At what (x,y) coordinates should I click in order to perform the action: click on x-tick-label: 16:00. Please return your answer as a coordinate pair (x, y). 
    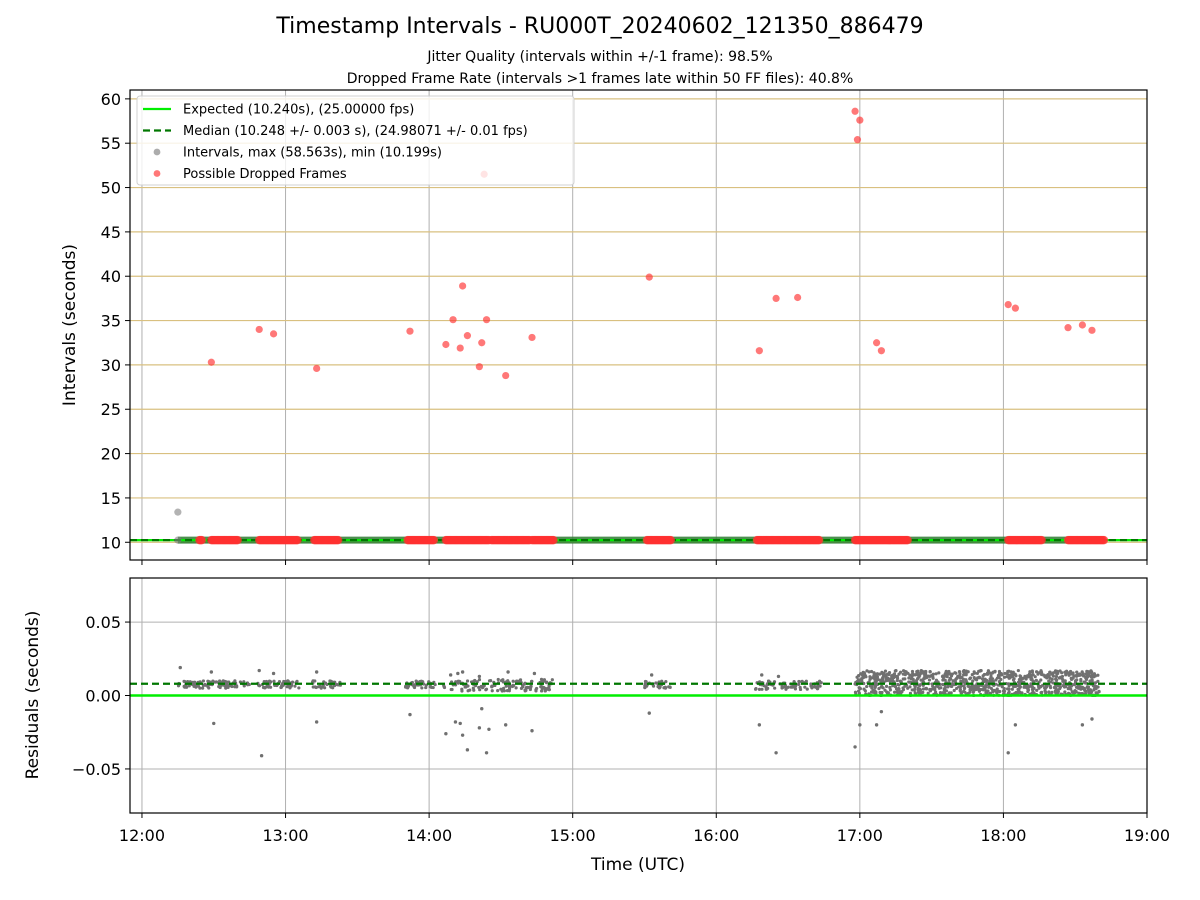
    Looking at the image, I should click on (716, 835).